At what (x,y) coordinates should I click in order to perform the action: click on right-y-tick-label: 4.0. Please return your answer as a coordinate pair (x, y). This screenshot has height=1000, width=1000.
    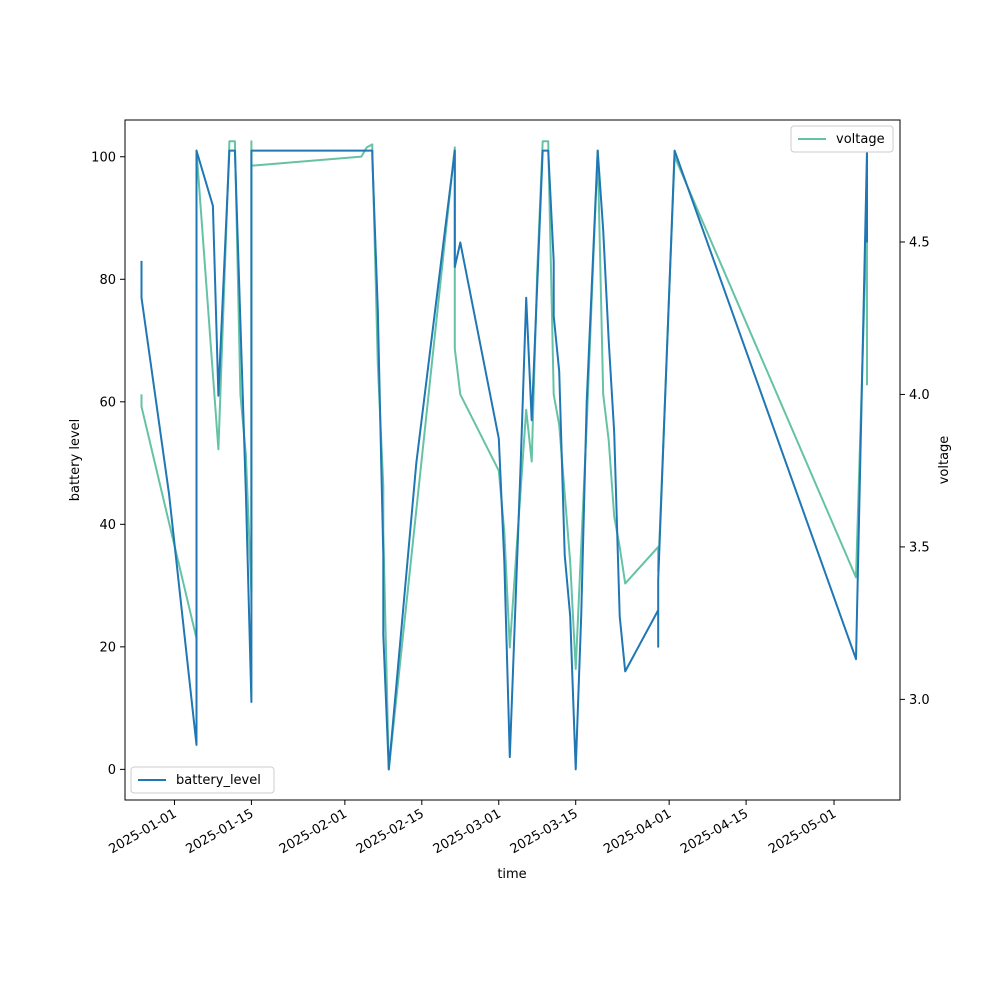
    Looking at the image, I should click on (919, 395).